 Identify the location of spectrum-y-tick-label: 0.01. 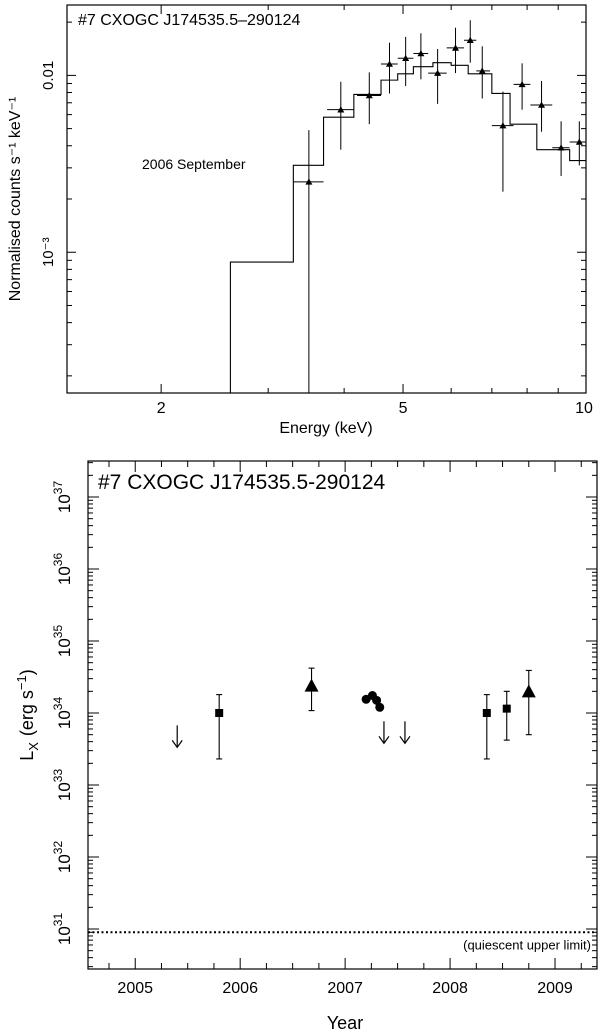
(48, 75).